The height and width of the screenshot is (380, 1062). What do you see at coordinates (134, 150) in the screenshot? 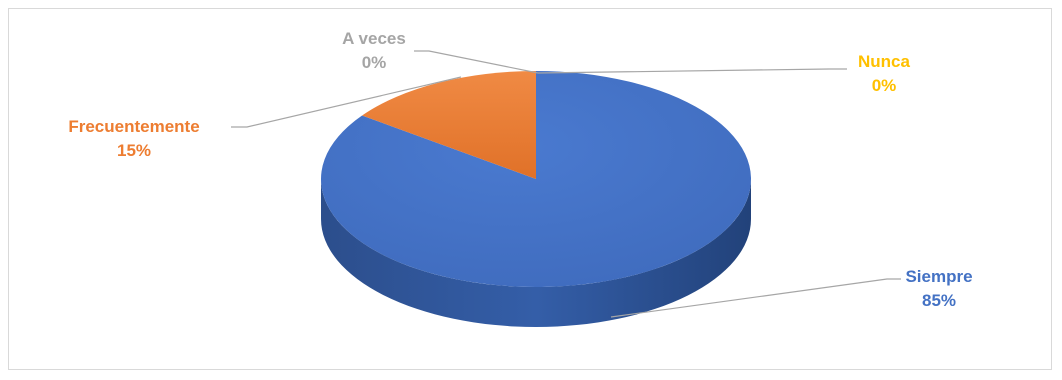
I see `slice-percent-frecuentemente: 15%` at bounding box center [134, 150].